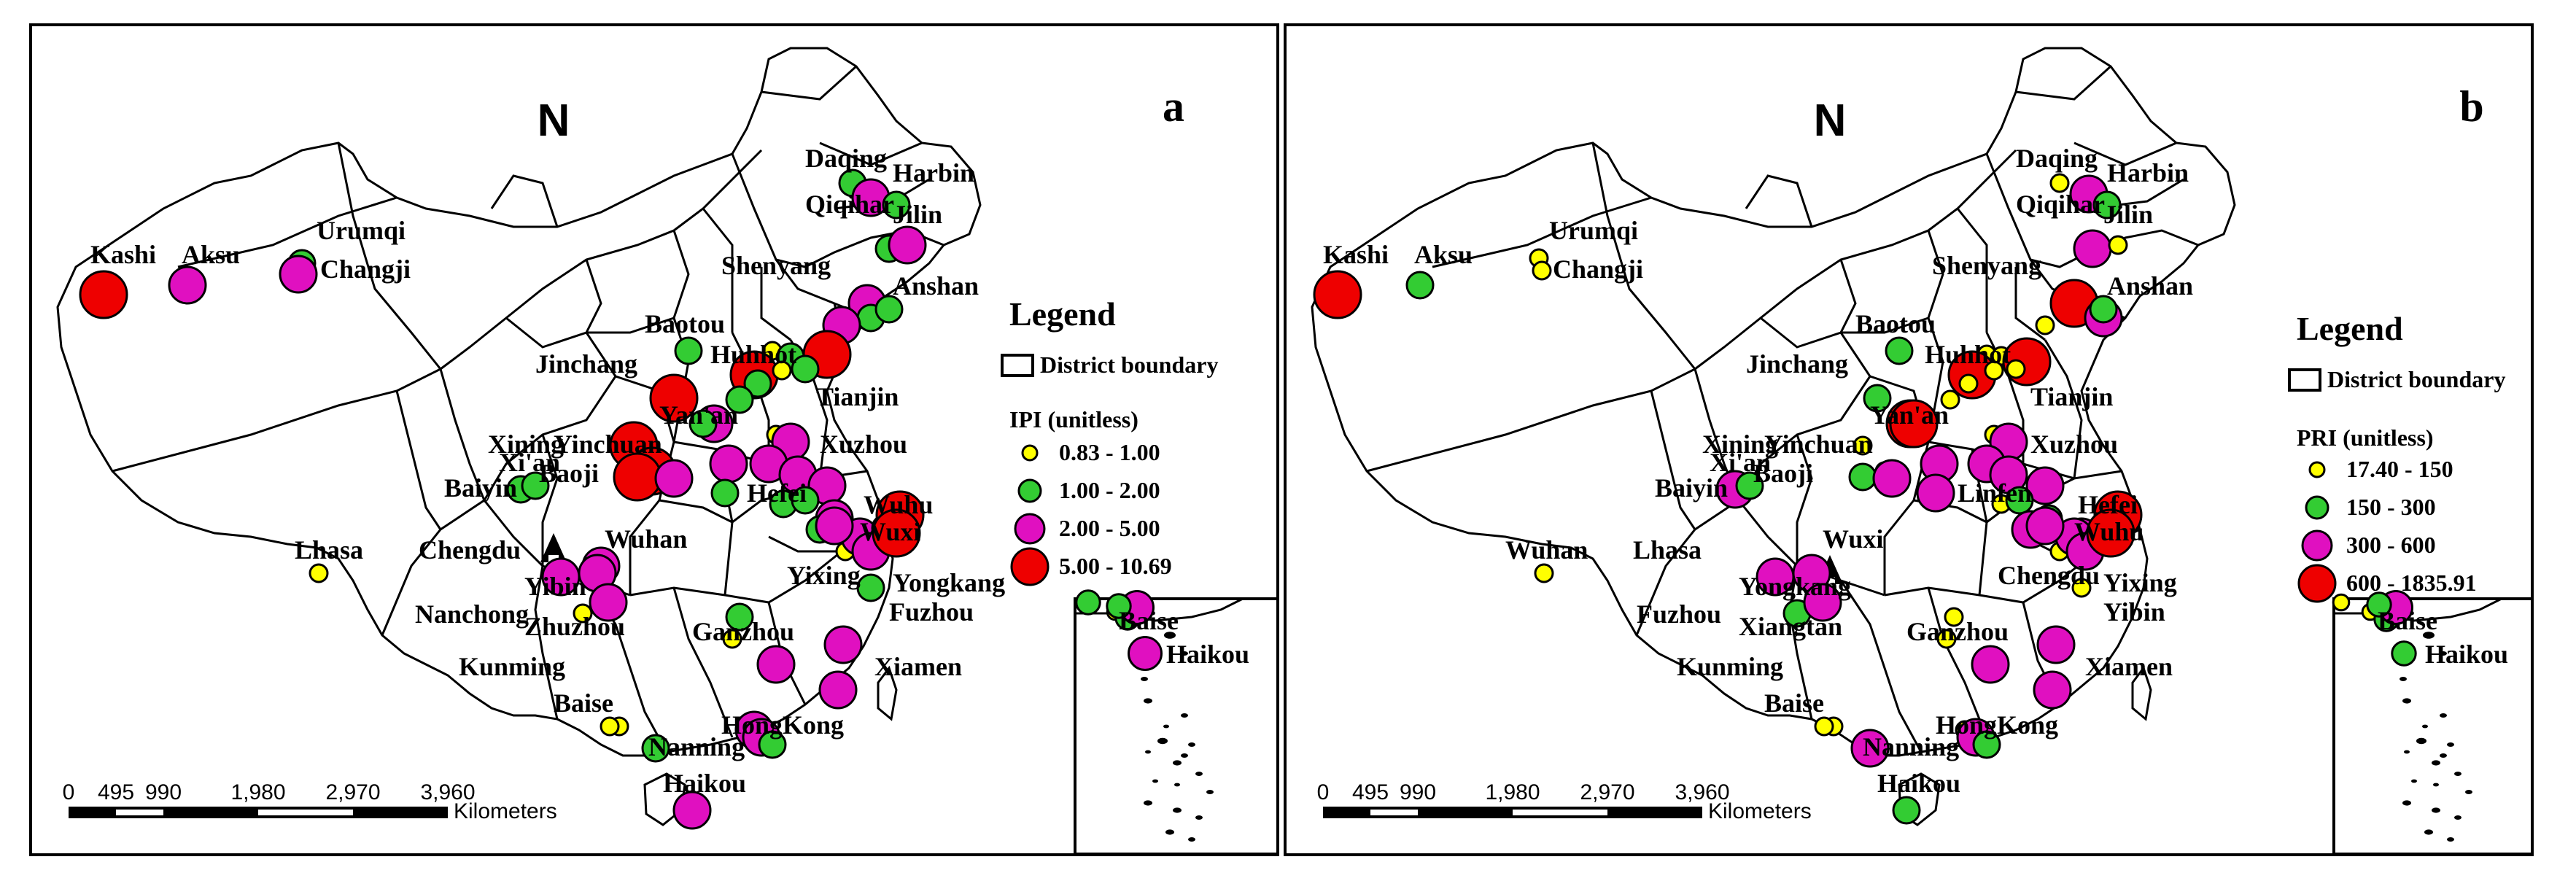 Image resolution: width=2576 pixels, height=881 pixels. Describe the element at coordinates (1607, 792) in the screenshot. I see `scale-tick-label: 2,970` at that location.